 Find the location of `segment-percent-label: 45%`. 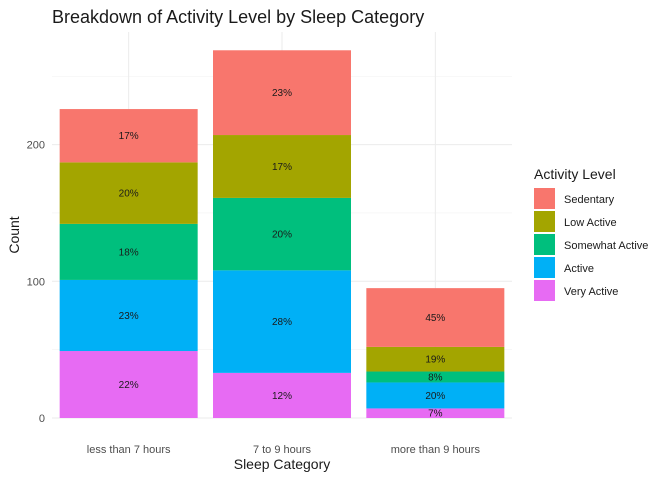

segment-percent-label: 45% is located at coordinates (435, 318).